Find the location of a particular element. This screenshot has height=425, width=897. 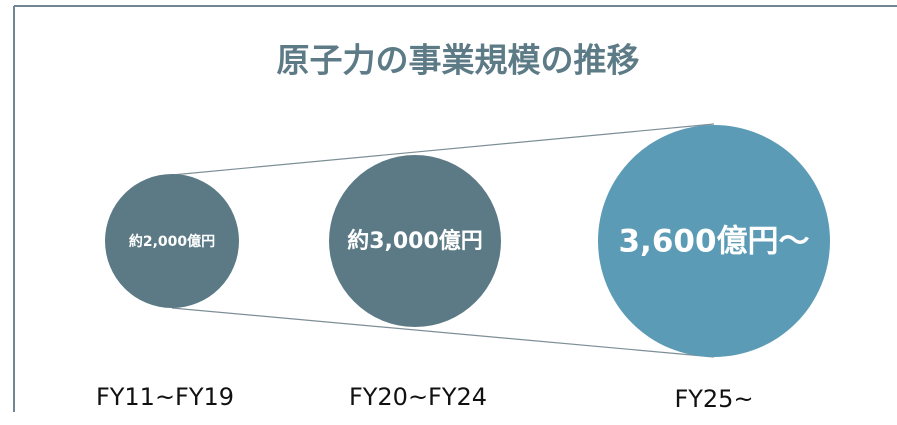

period-label: FY11~FY19 is located at coordinates (165, 397).